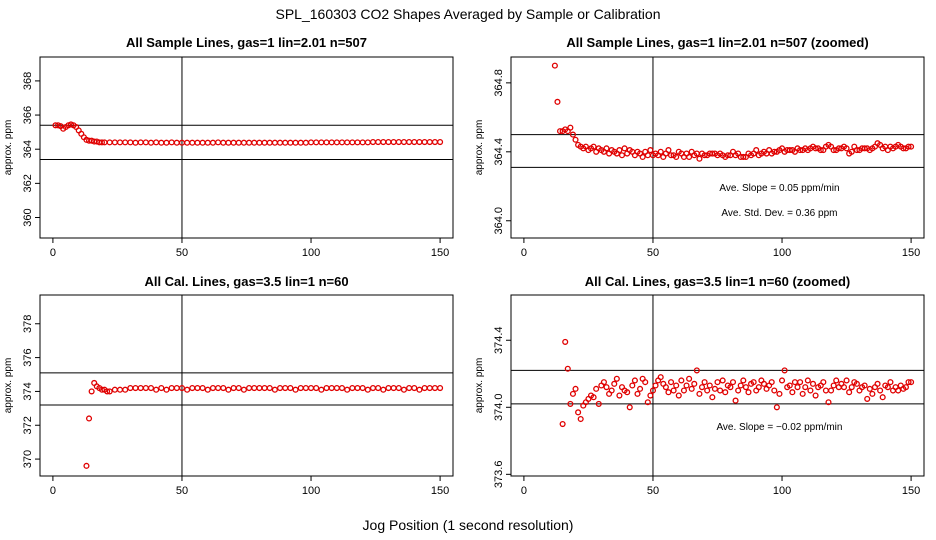  What do you see at coordinates (28, 115) in the screenshot?
I see `y-tick-label: 366` at bounding box center [28, 115].